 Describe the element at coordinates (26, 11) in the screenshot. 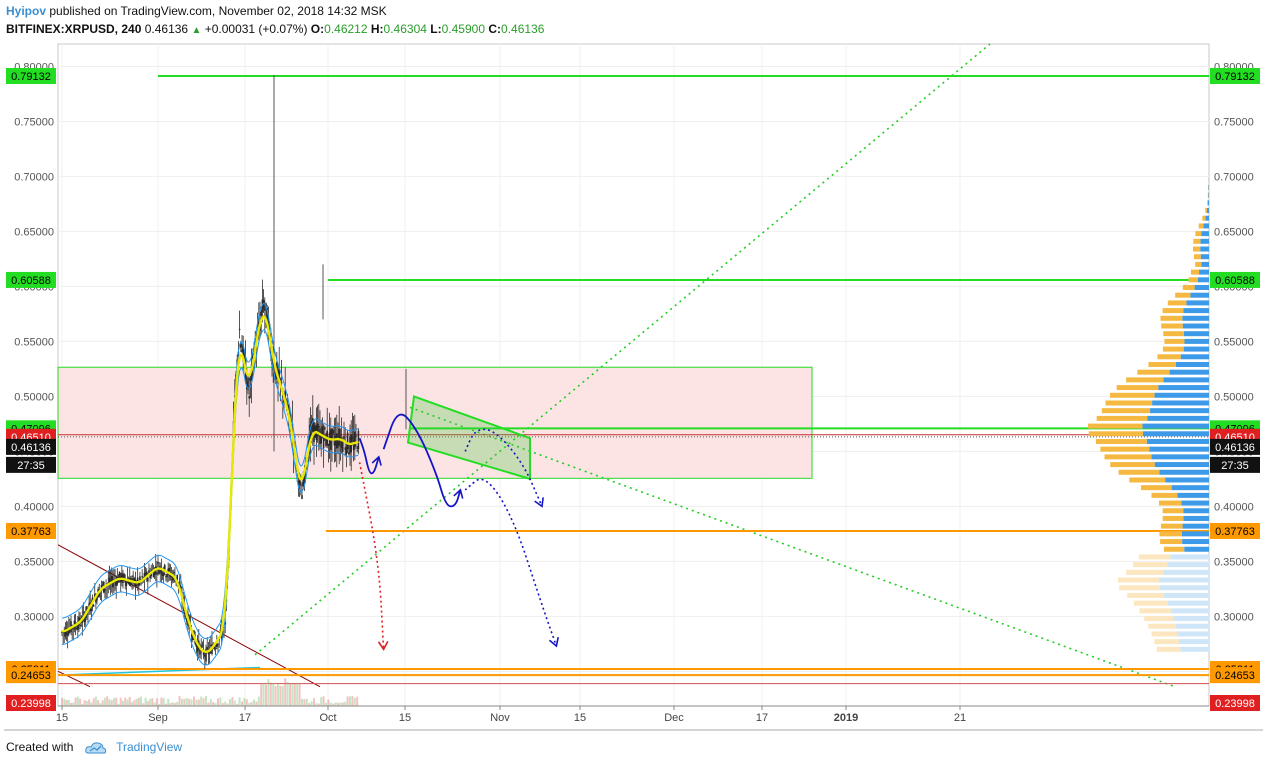

I see `author-name: Hyipov` at that location.